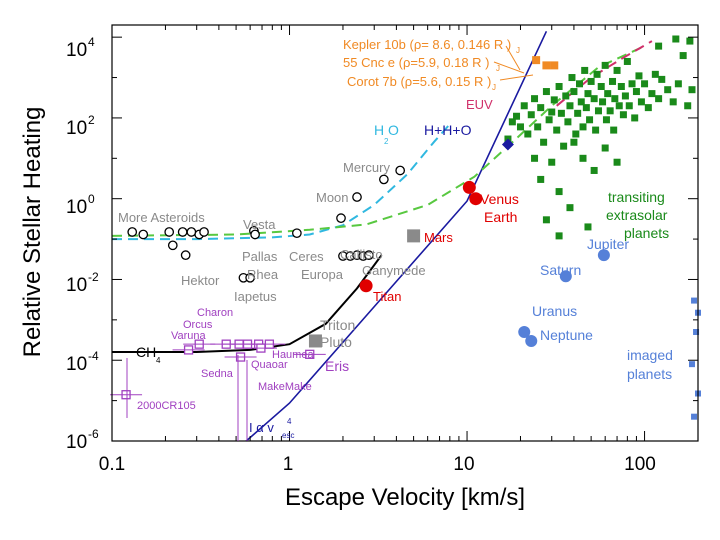  I want to click on label-uranus: Uranus, so click(554, 311).